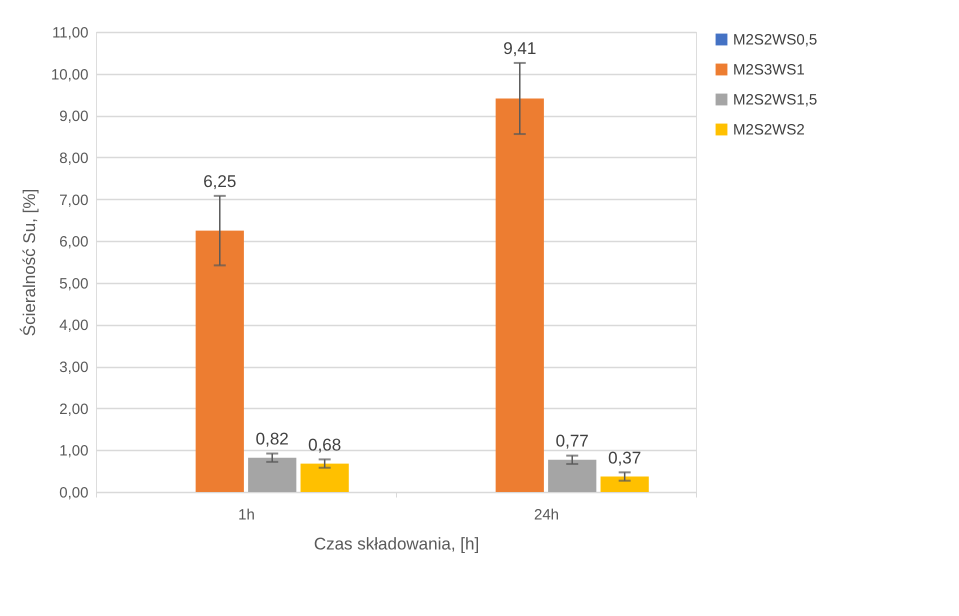  I want to click on y-tick-label: 5,00, so click(73, 283).